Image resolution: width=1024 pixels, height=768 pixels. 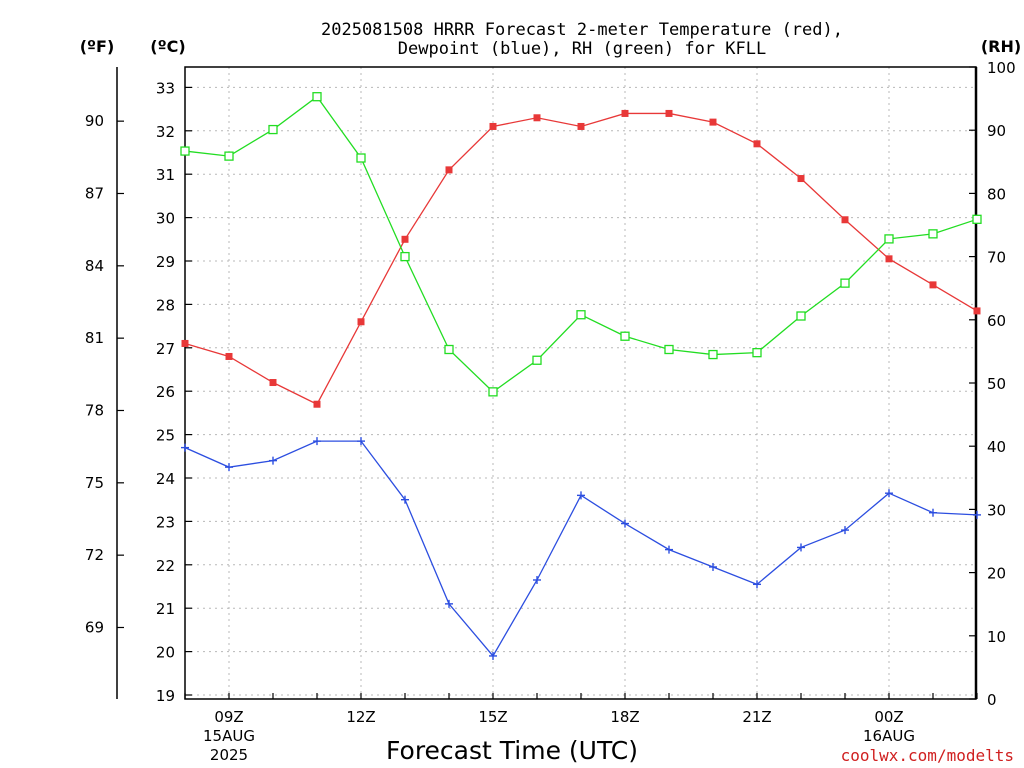 What do you see at coordinates (996, 194) in the screenshot?
I see `rh-tick-label: 80` at bounding box center [996, 194].